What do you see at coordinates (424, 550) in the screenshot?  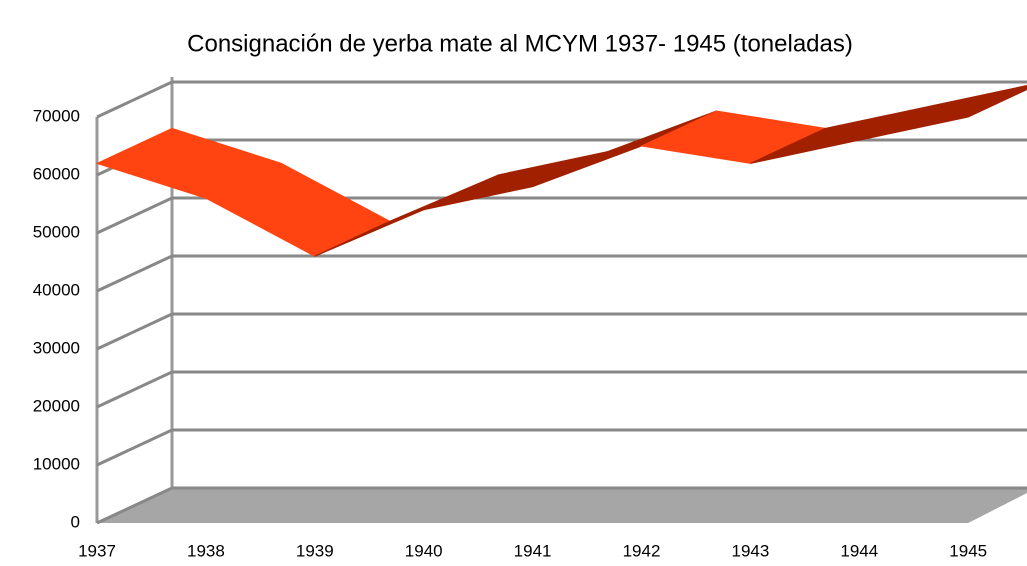 I see `x-tick-label: 1940` at bounding box center [424, 550].